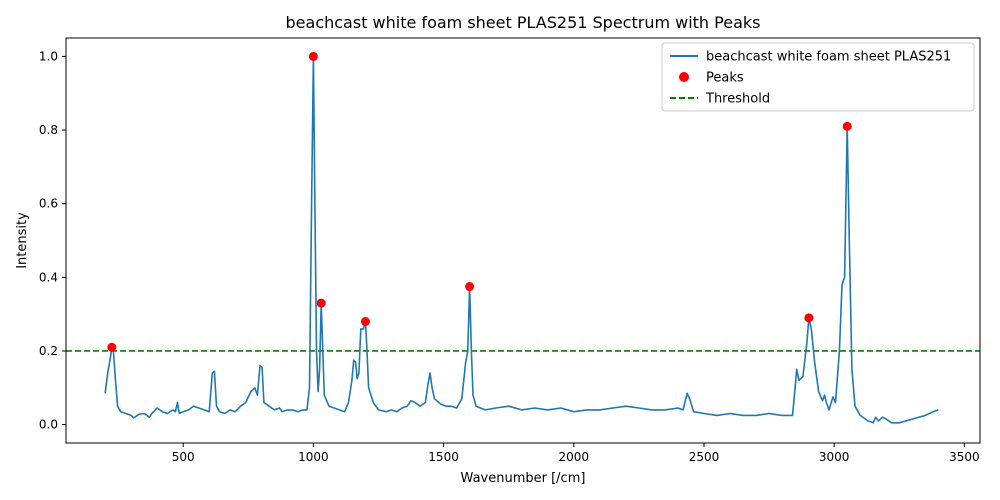  I want to click on y-tick-label: 0.8, so click(48, 130).